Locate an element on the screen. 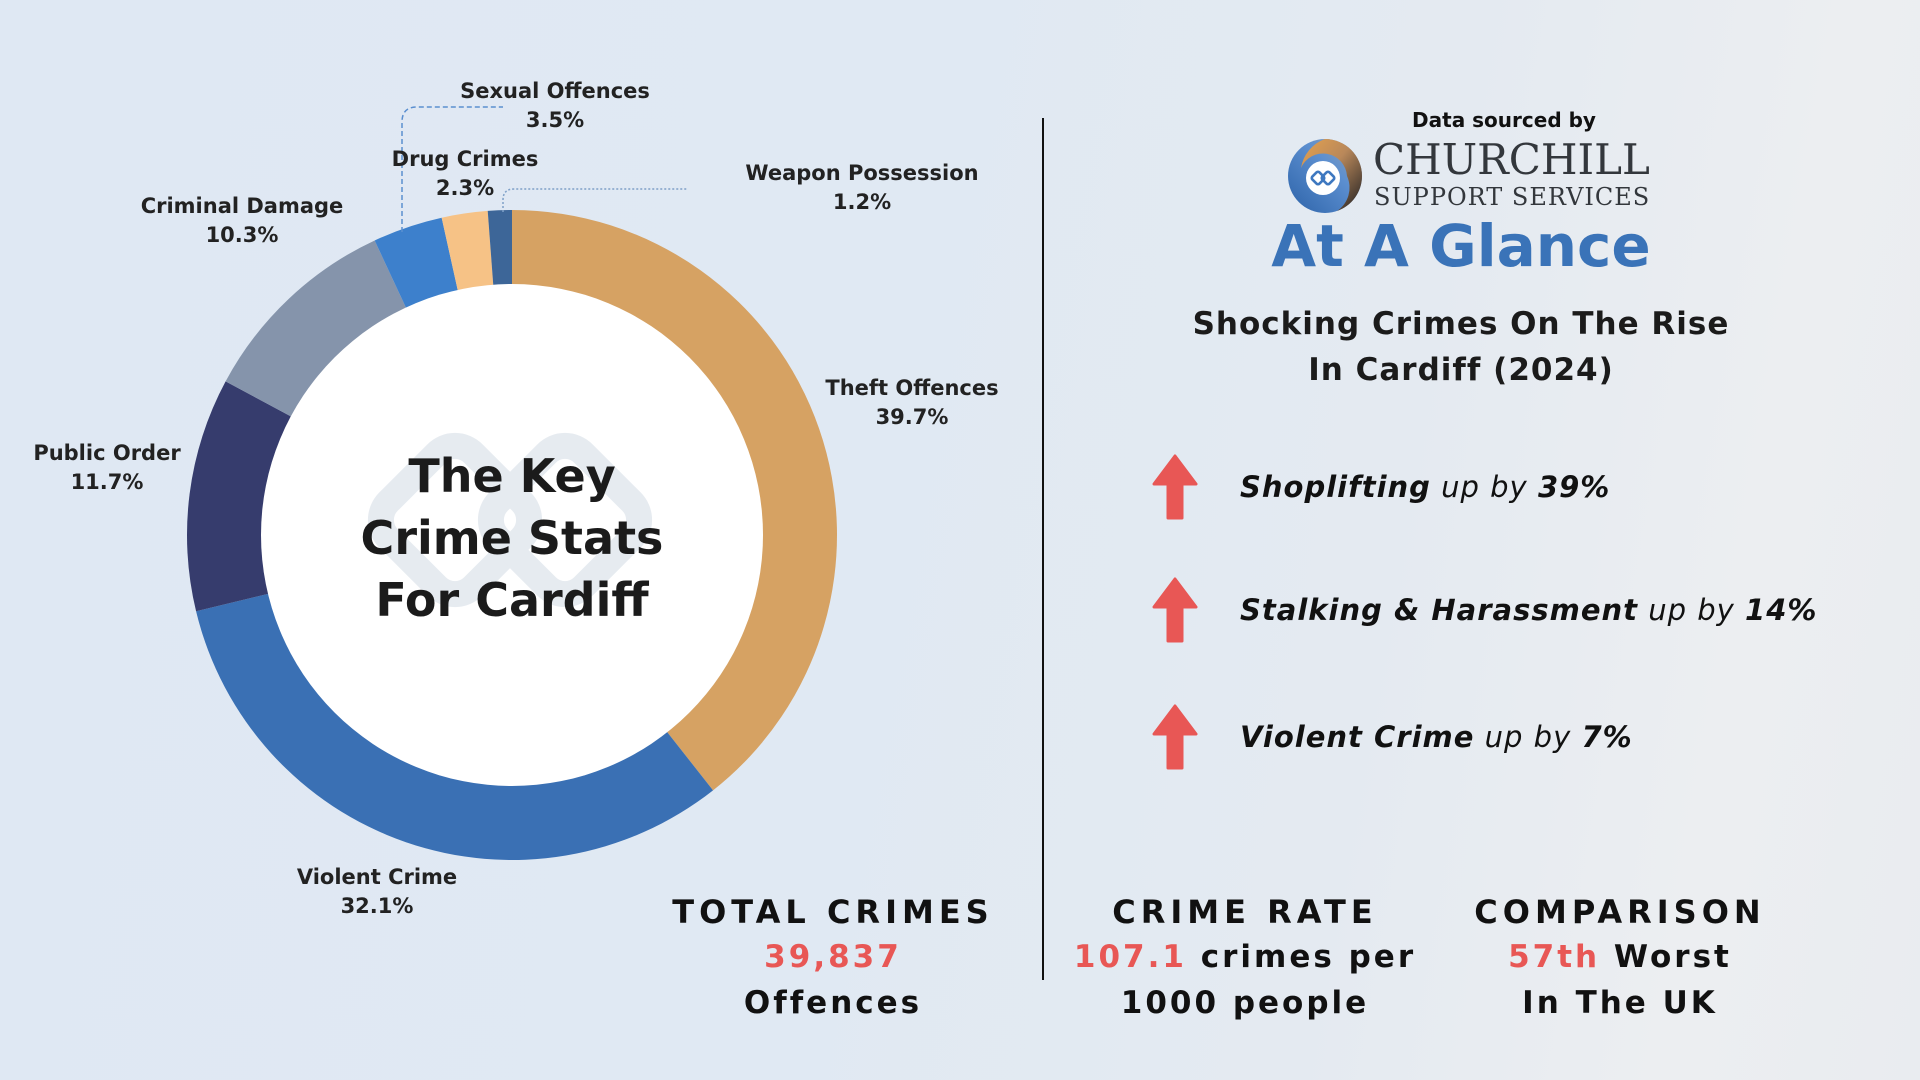 The width and height of the screenshot is (1920, 1080). stat-value: 107.1 is located at coordinates (1130, 957).